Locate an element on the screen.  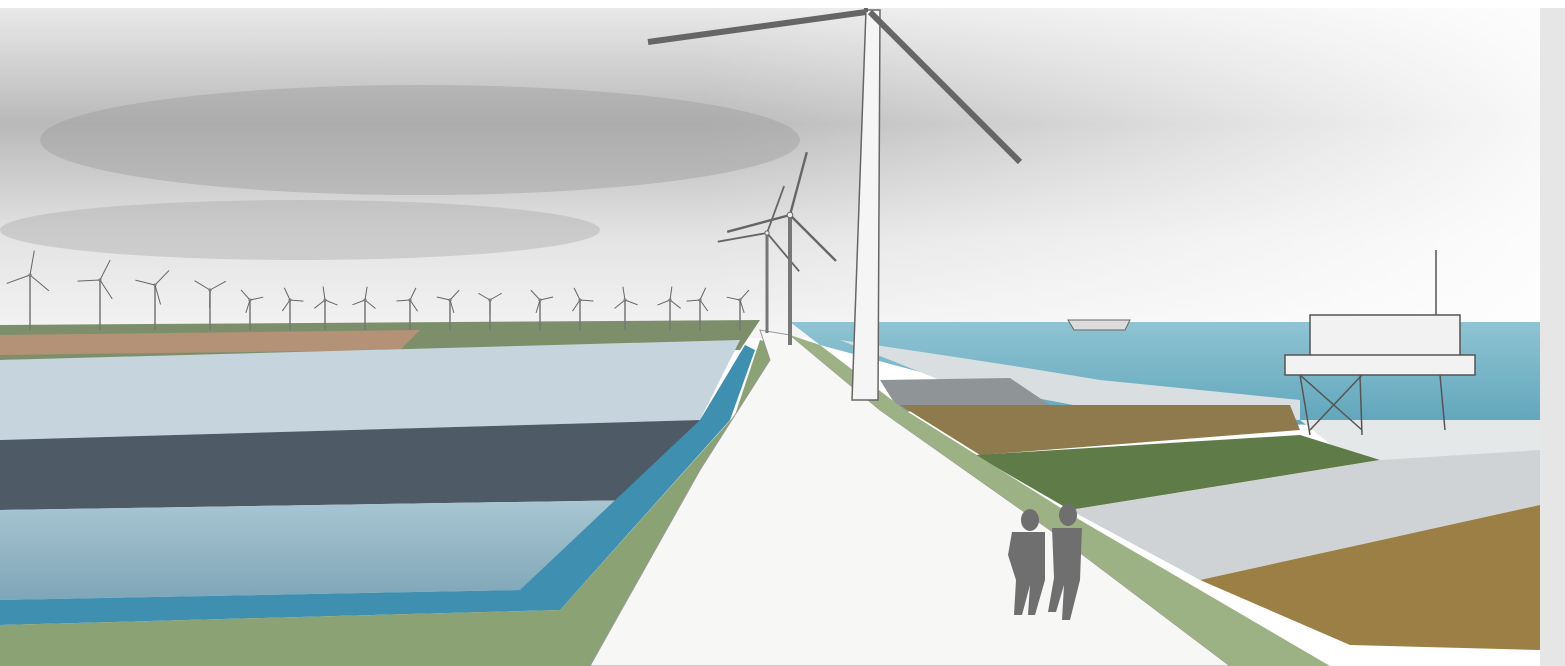
oyster-beds is located at coordinates (1305, 515).